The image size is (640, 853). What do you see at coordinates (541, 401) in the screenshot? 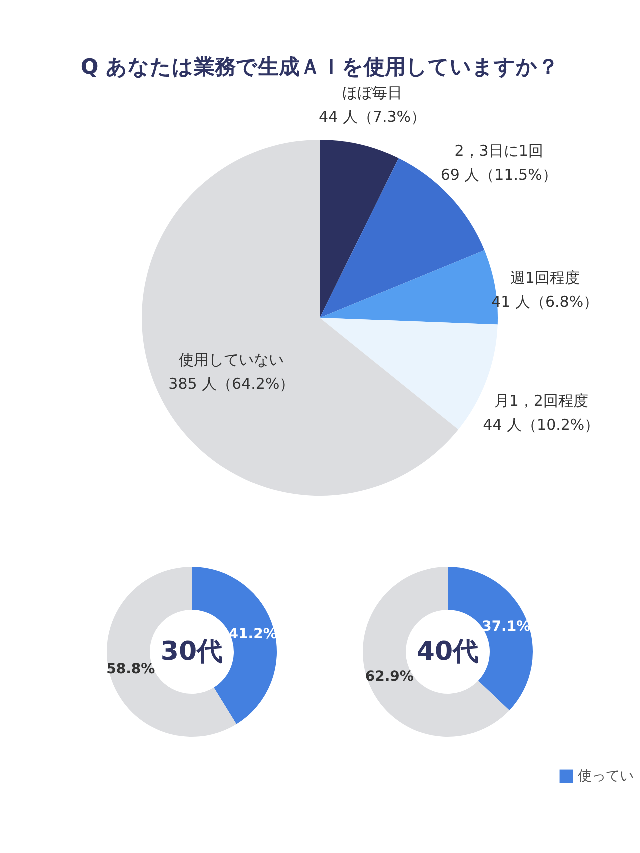
I see `slice-label: 月1，2回程度` at bounding box center [541, 401].